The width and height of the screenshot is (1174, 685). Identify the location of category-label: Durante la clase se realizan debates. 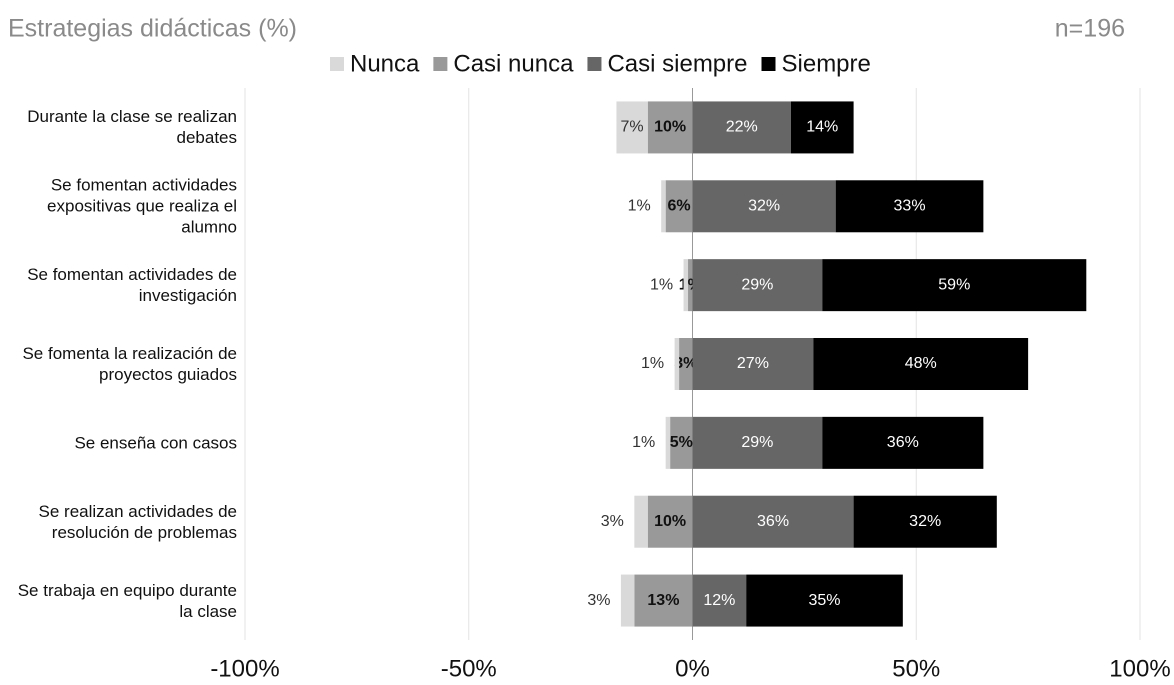
(132, 127).